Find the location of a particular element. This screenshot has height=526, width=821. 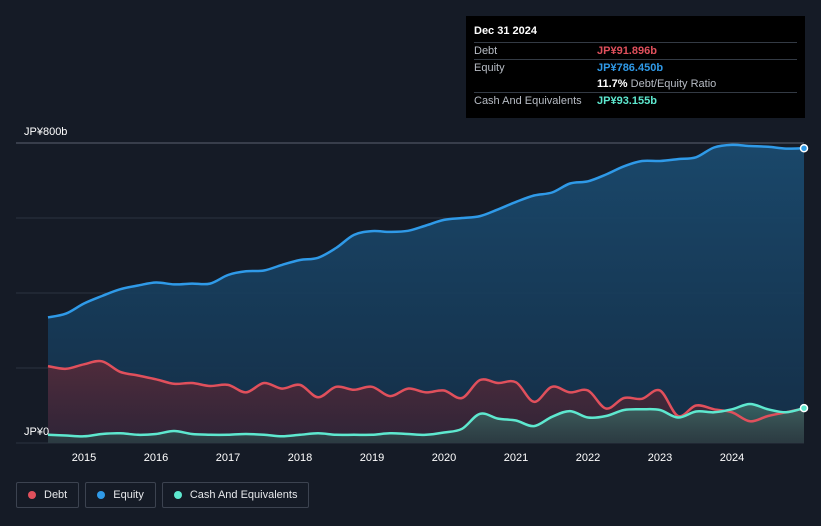

y-tick-top: JP¥800b is located at coordinates (45, 132).